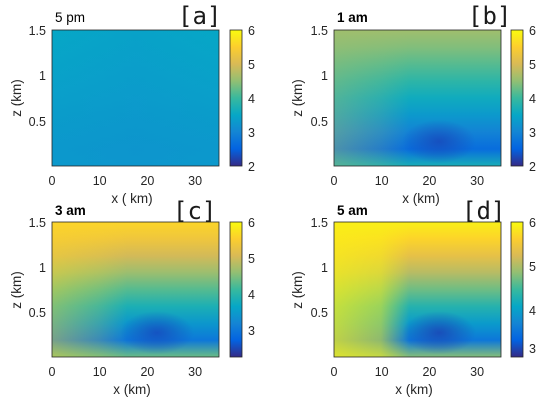 The width and height of the screenshot is (550, 407). Describe the element at coordinates (70, 210) in the screenshot. I see `panel-c-title: 3 am` at that location.